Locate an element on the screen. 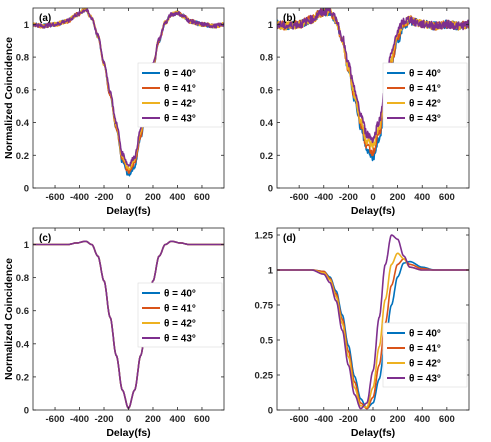  y-tick-label: 1.25 is located at coordinates (264, 236).